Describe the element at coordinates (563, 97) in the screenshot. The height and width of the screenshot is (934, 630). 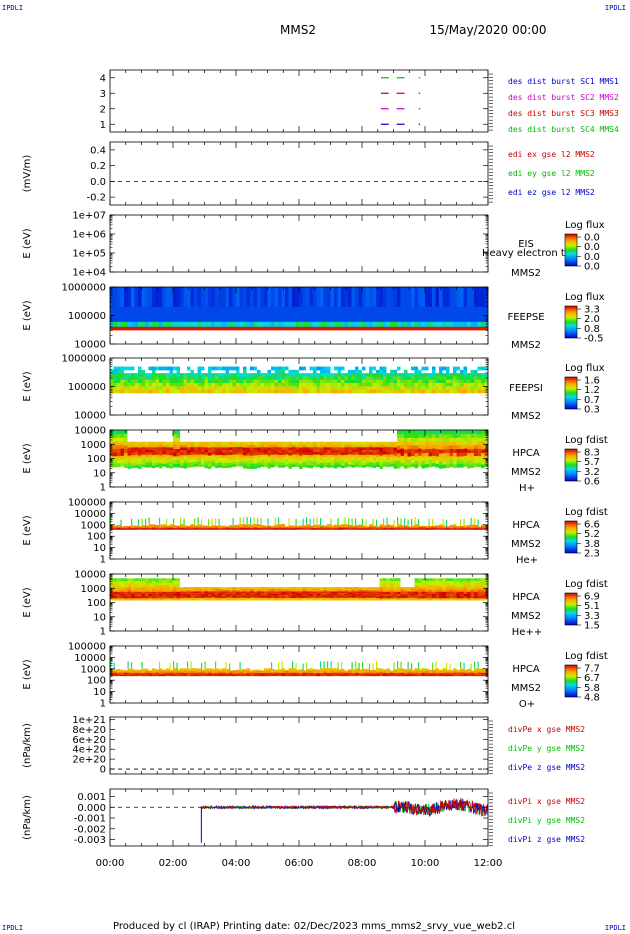
I see `legend-entry: des dist burst SC2 MMS2` at that location.